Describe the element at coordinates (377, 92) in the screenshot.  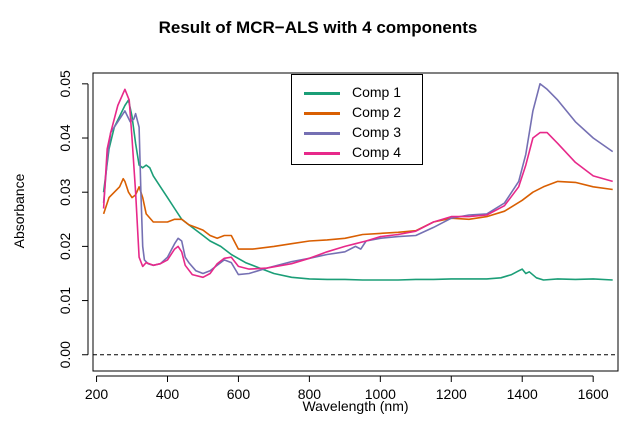
I see `legend-label: Comp 1` at that location.